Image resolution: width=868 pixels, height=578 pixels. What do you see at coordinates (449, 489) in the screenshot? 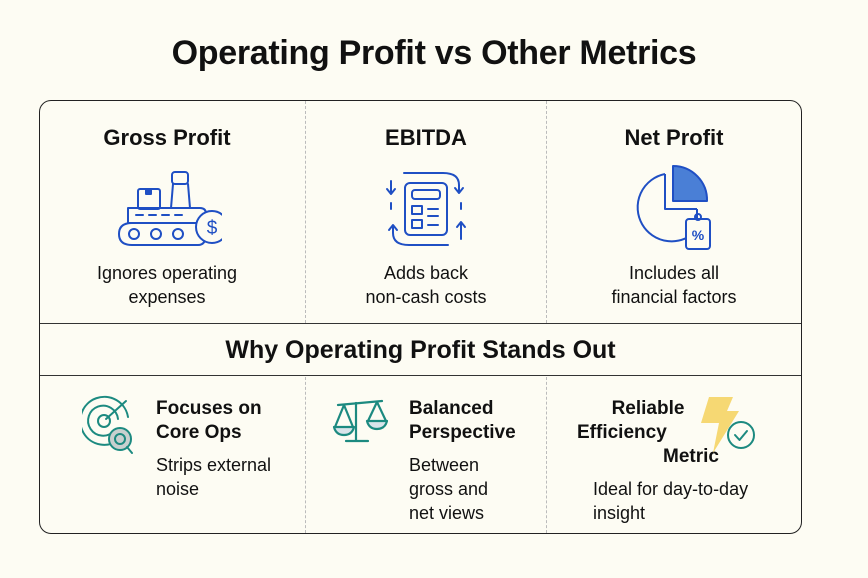
I see `reason-description: Between gross and net views` at bounding box center [449, 489].